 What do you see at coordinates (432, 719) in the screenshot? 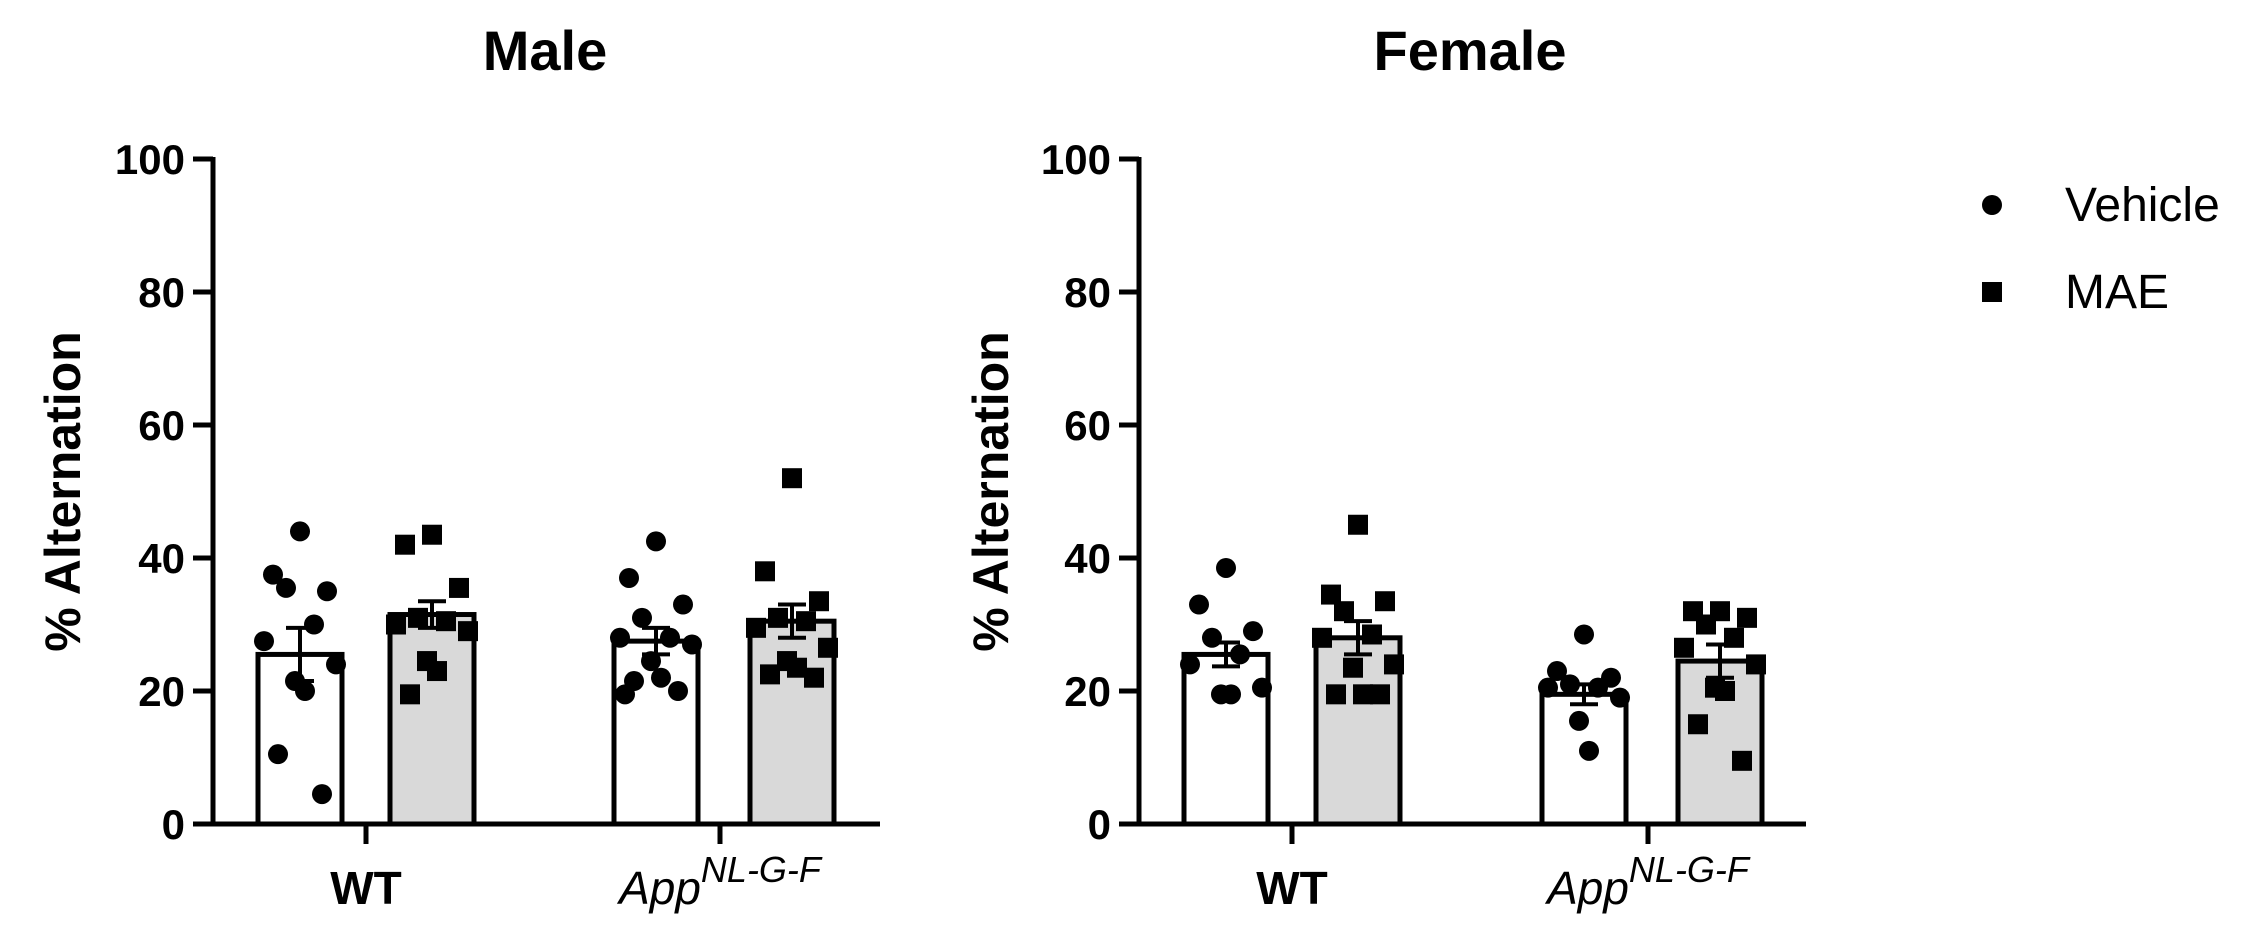
I see `bar-mae-wt` at bounding box center [432, 719].